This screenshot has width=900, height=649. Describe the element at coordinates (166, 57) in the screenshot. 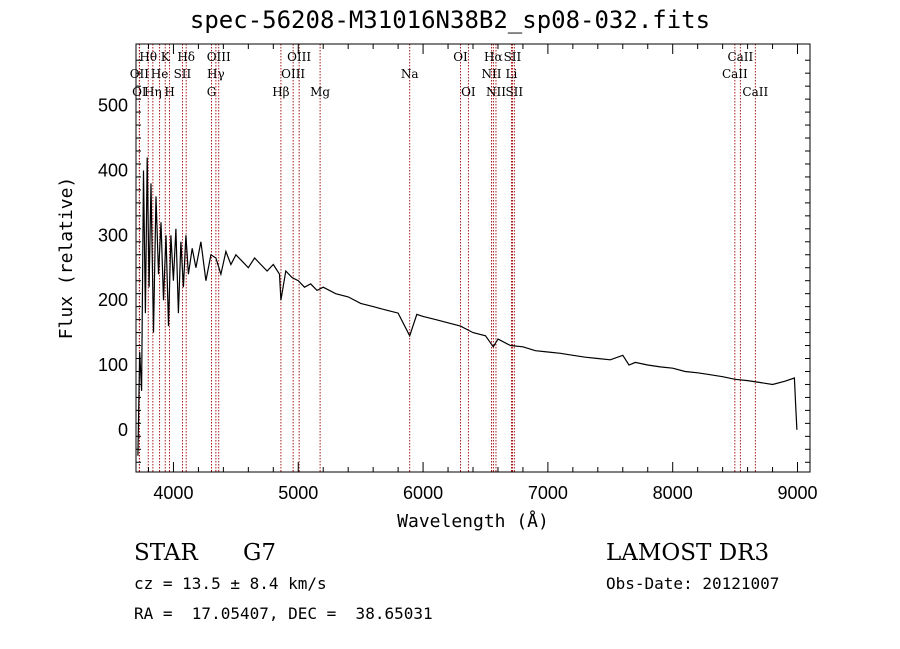

I see `line-label-1: K` at that location.